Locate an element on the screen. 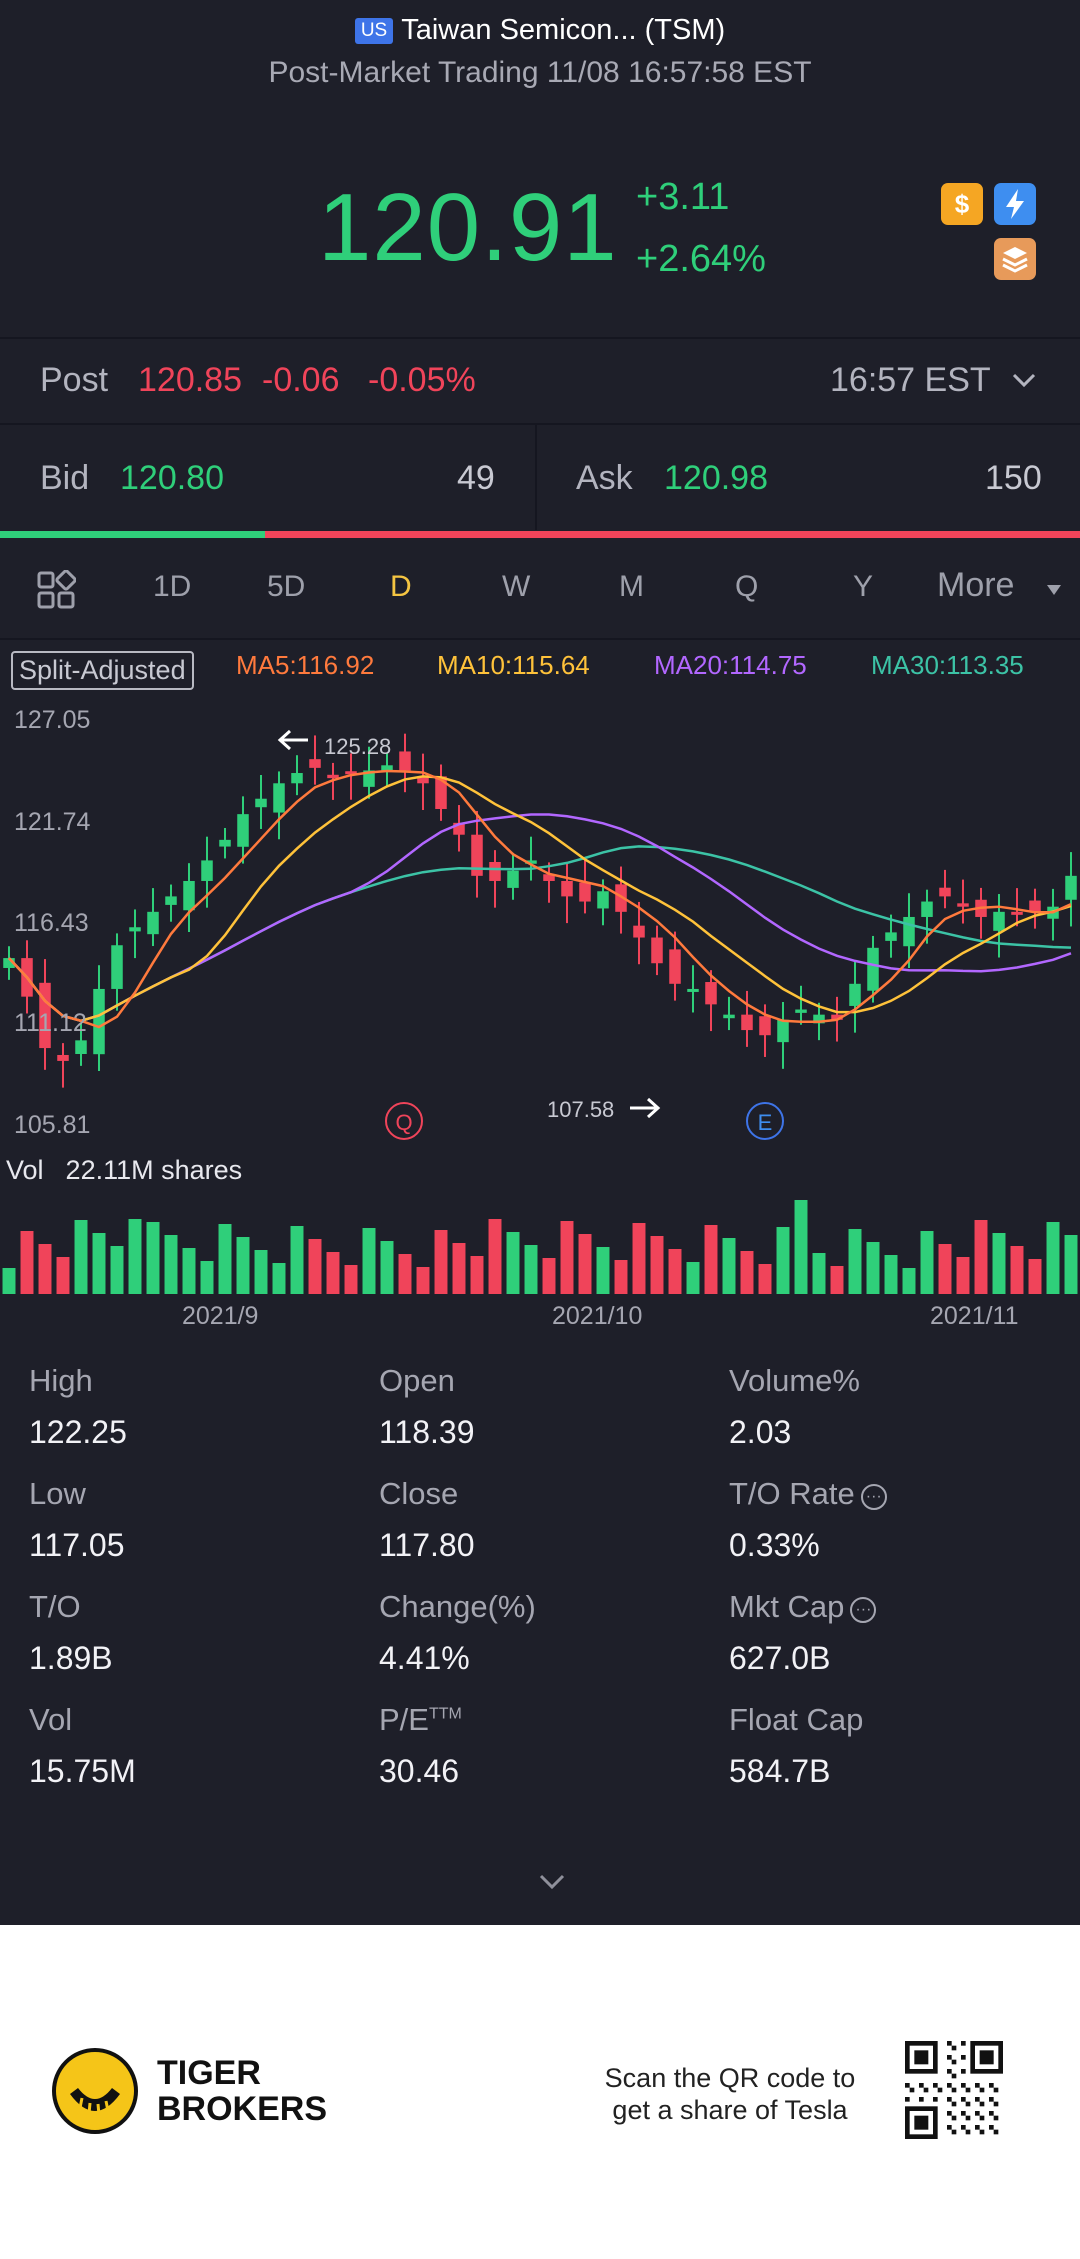 This screenshot has width=1080, height=2259. stat-pe-value: 30.46 is located at coordinates (419, 1771).